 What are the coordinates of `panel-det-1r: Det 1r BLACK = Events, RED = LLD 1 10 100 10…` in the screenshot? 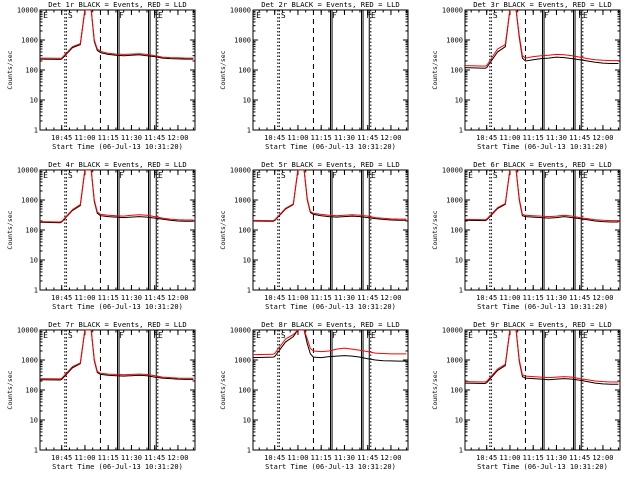 It's located at (101, 75).